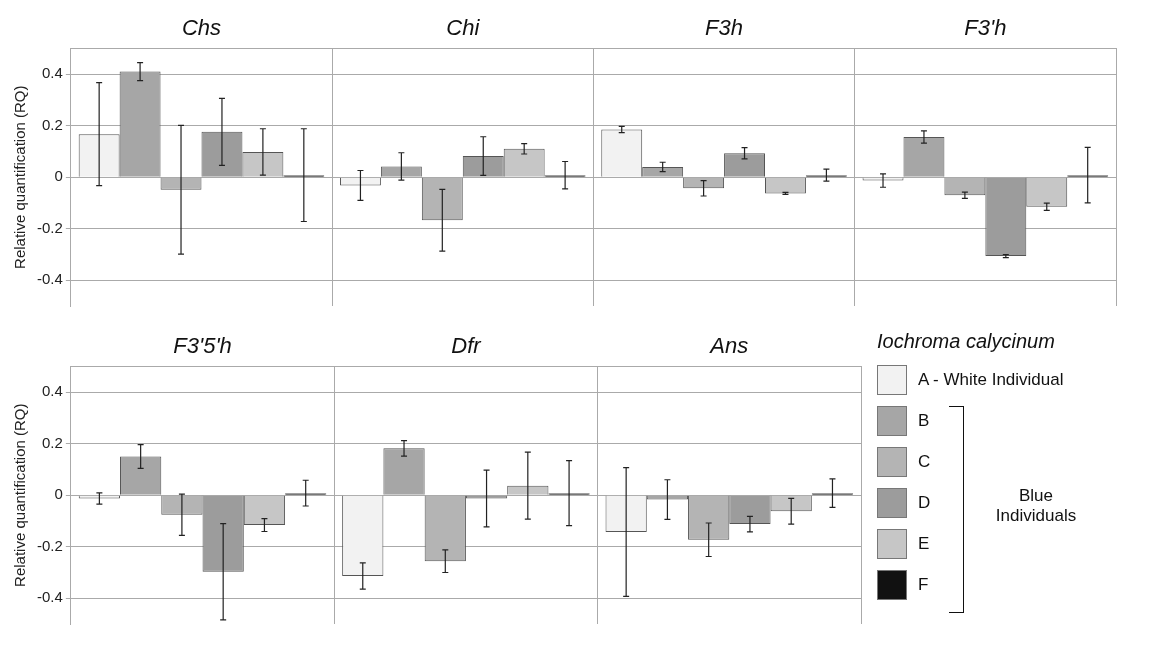 Image resolution: width=1164 pixels, height=654 pixels. What do you see at coordinates (924, 543) in the screenshot?
I see `legend-label: E` at bounding box center [924, 543].